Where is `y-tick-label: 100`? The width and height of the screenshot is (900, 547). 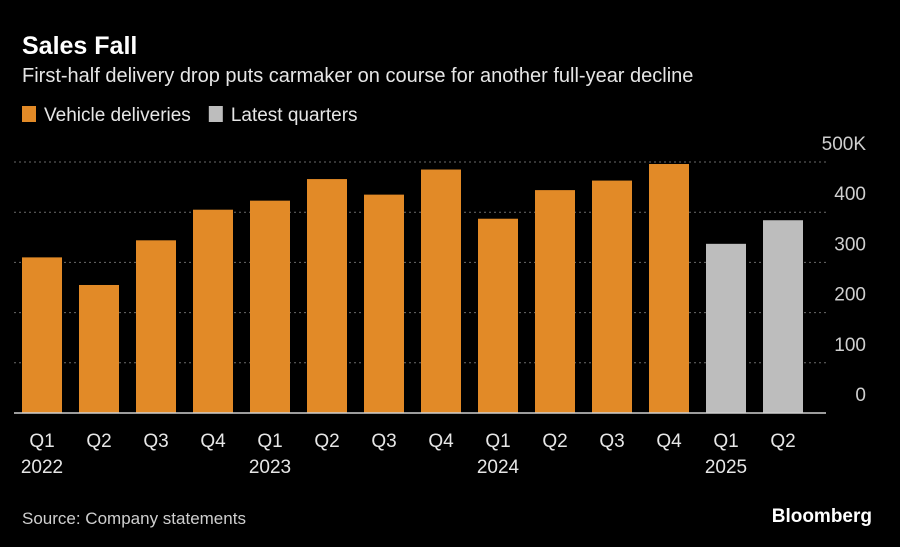 y-tick-label: 100 is located at coordinates (850, 345).